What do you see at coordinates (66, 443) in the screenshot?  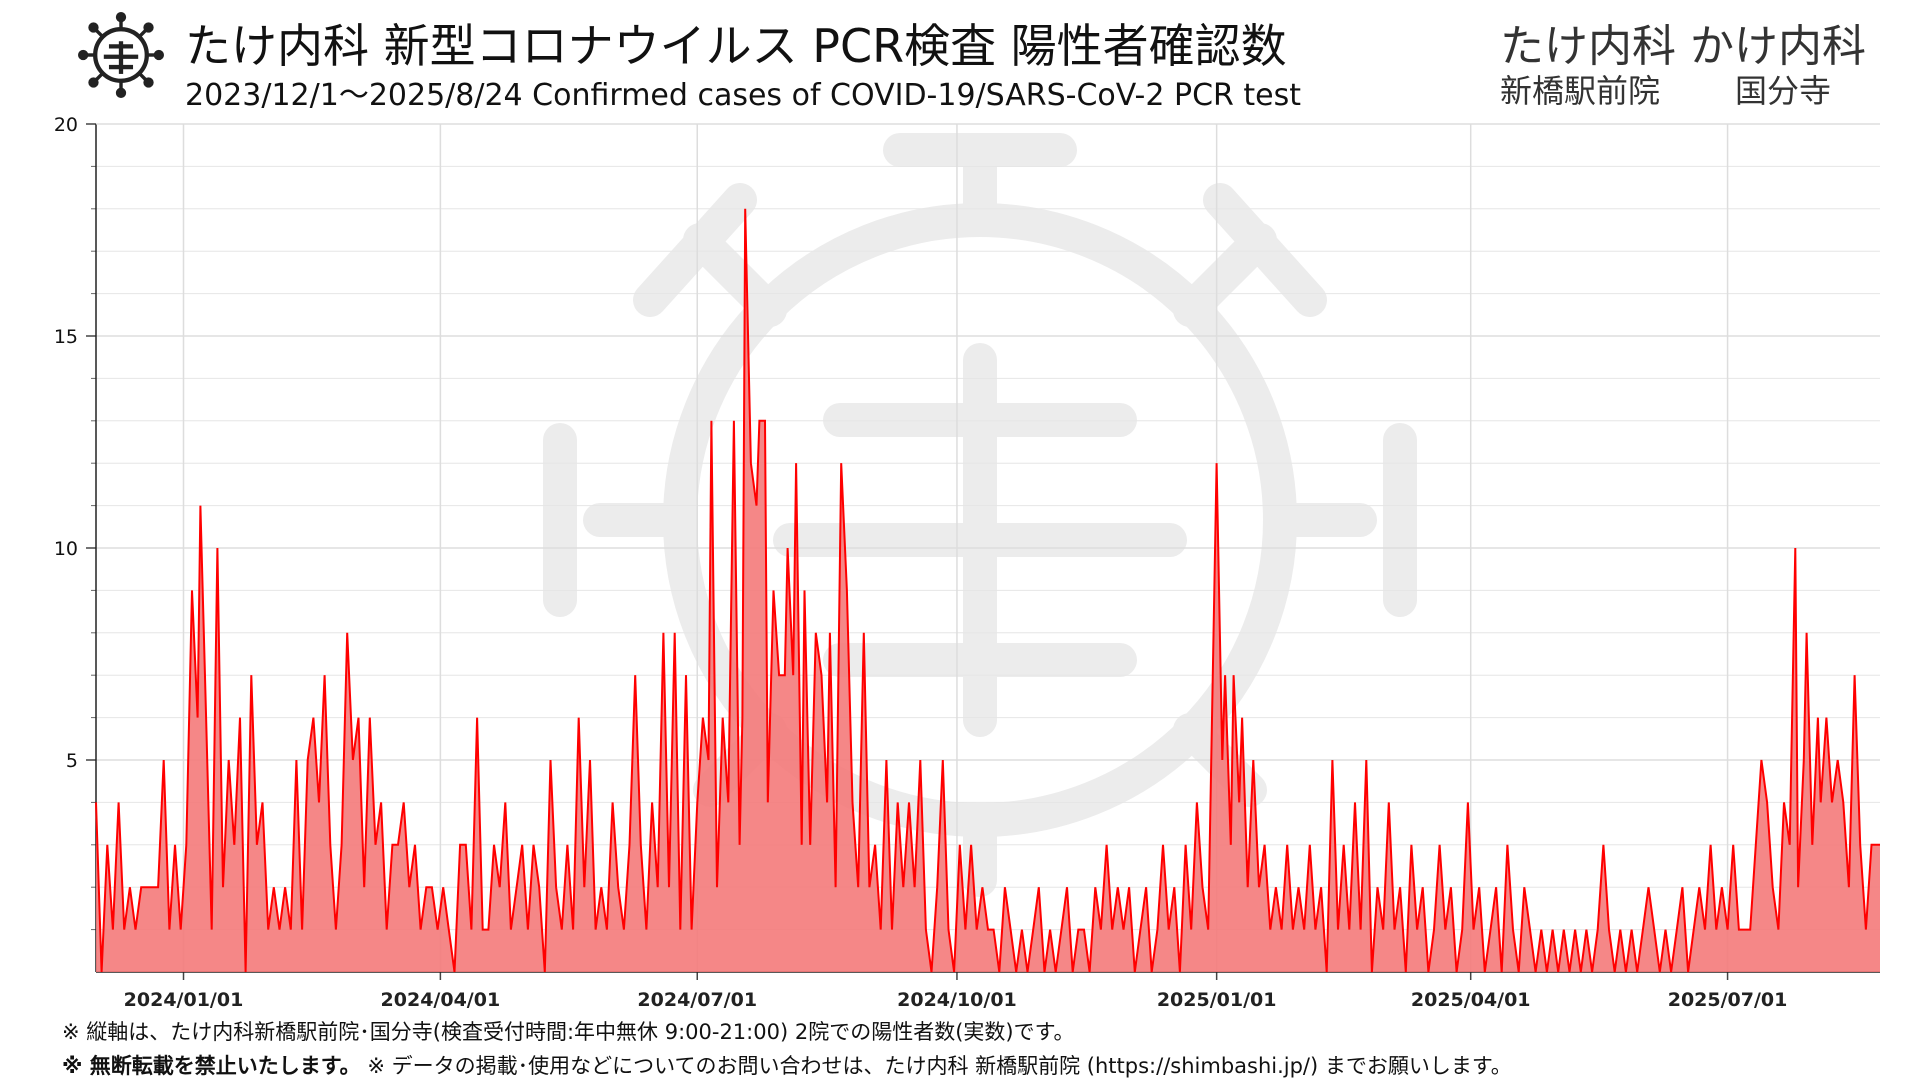 I see `y-tick-labels: 5 10 15 20` at bounding box center [66, 443].